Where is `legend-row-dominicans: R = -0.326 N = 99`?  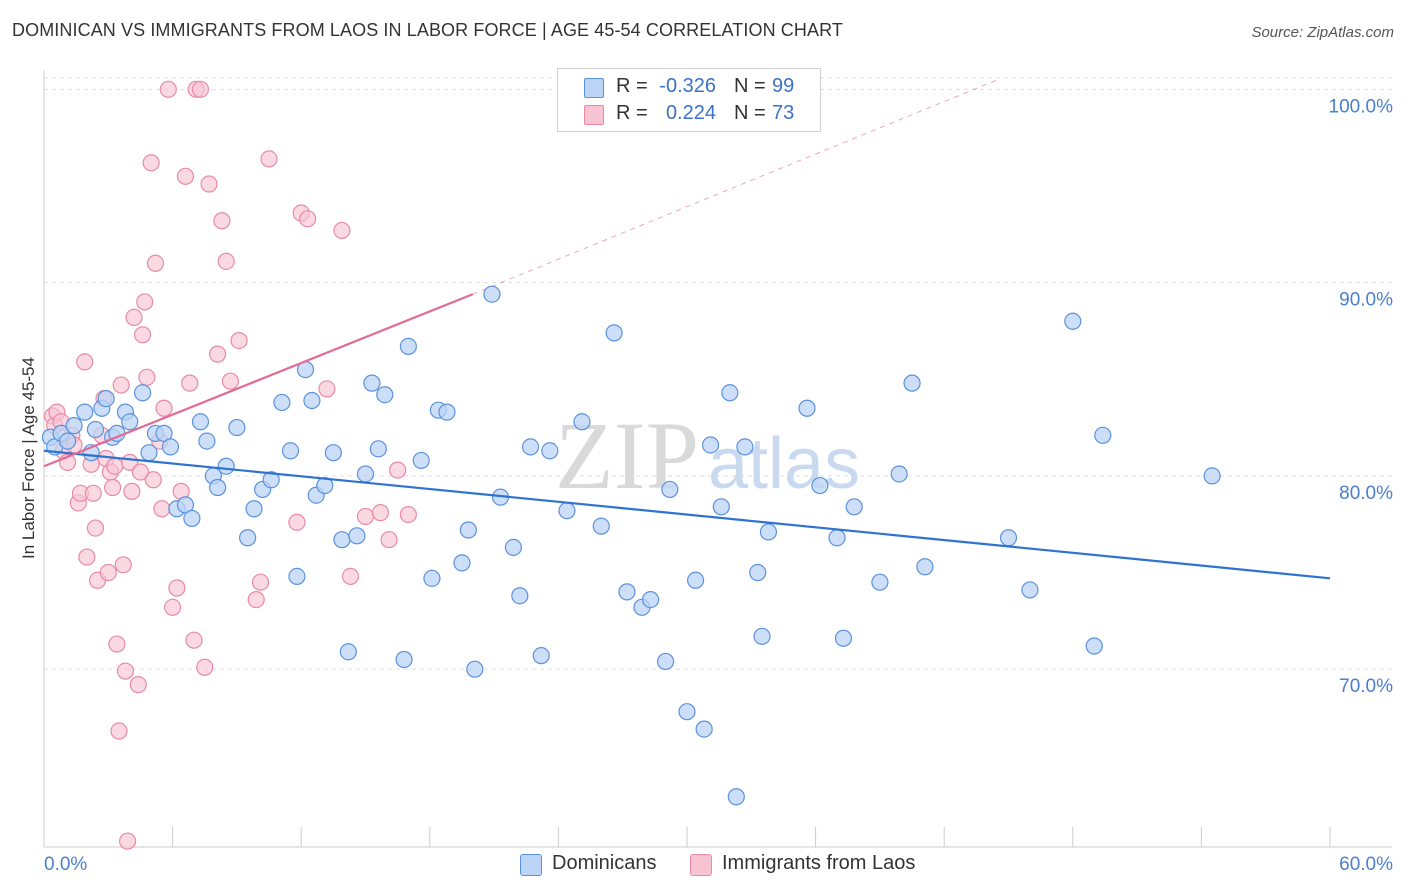
legend-row-dominicans: R = -0.326 N = 99 is located at coordinates (689, 87).